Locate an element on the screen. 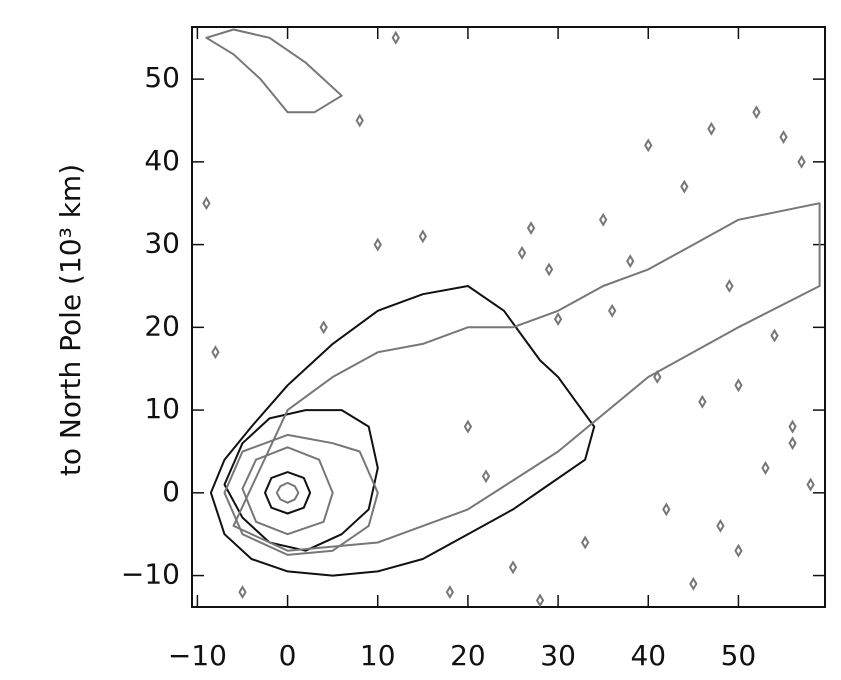  x-tick-label: 40 is located at coordinates (648, 655).